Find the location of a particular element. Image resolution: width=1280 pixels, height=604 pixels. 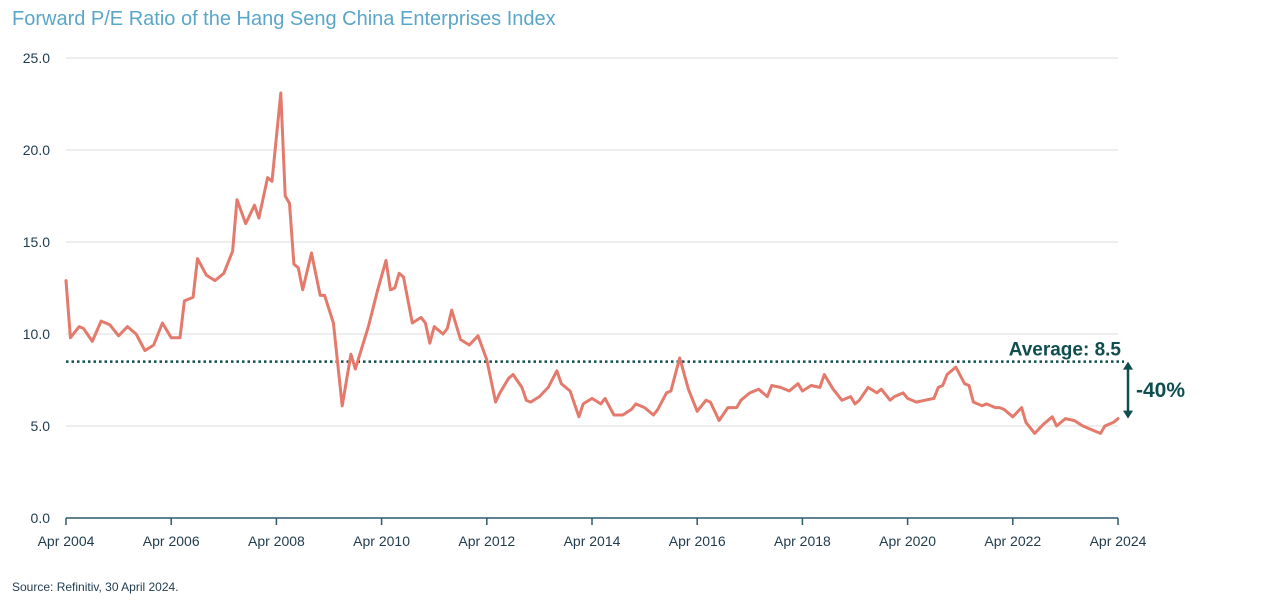

x-tick-label: Apr 2018 is located at coordinates (802, 541).